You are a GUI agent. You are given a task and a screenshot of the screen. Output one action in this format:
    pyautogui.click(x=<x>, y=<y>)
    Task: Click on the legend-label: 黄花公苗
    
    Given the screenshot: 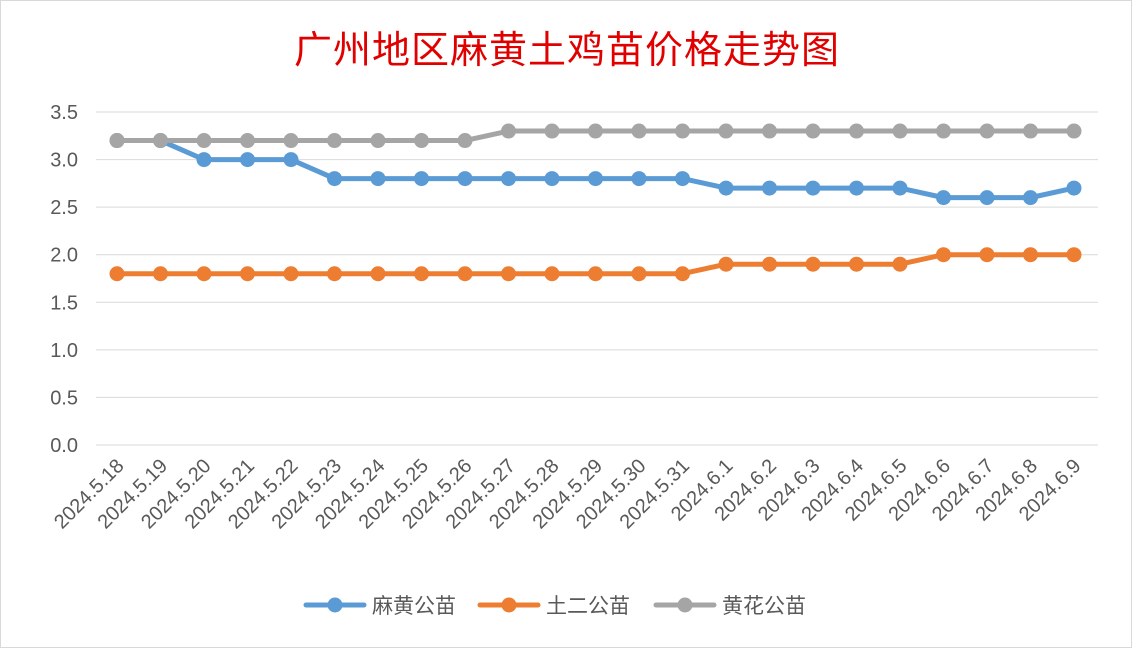 What is the action you would take?
    pyautogui.click(x=764, y=606)
    